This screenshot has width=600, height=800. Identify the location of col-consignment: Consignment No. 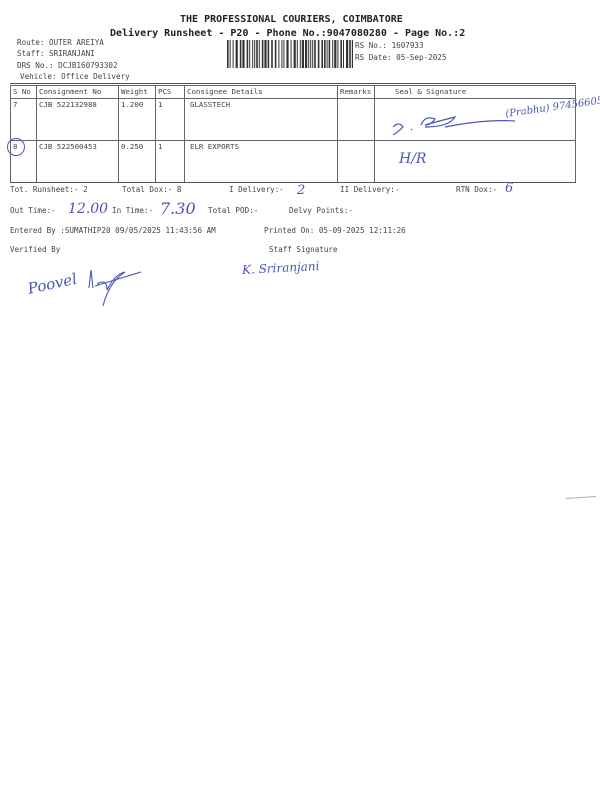
(77, 92).